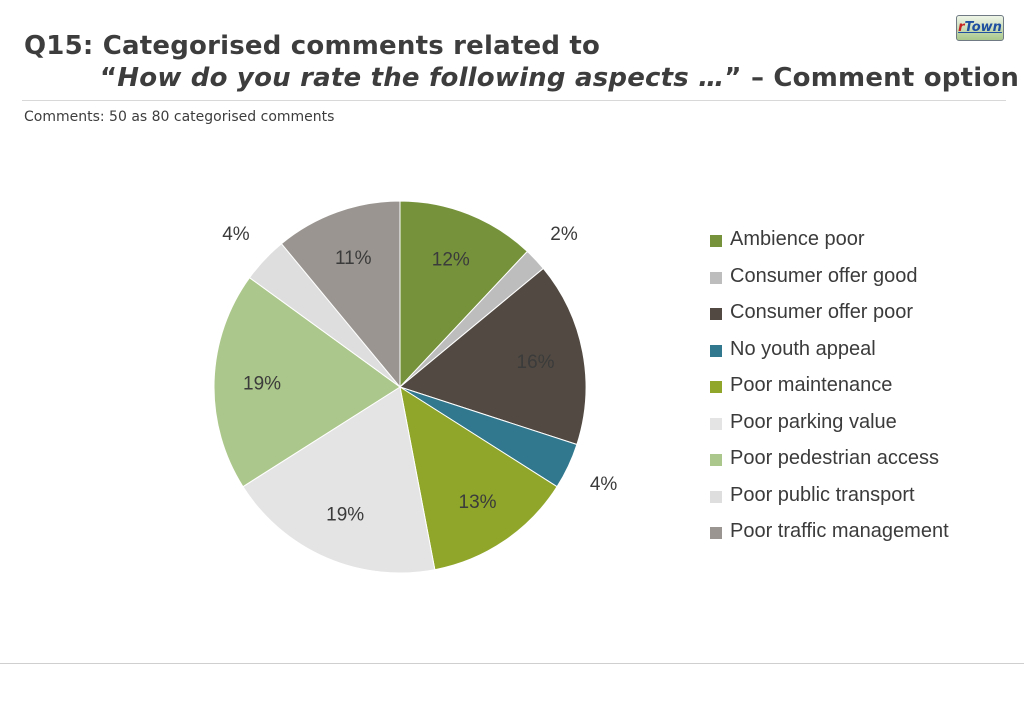 This screenshot has height=709, width=1024. What do you see at coordinates (109, 78) in the screenshot?
I see `title-open-quote: “` at bounding box center [109, 78].